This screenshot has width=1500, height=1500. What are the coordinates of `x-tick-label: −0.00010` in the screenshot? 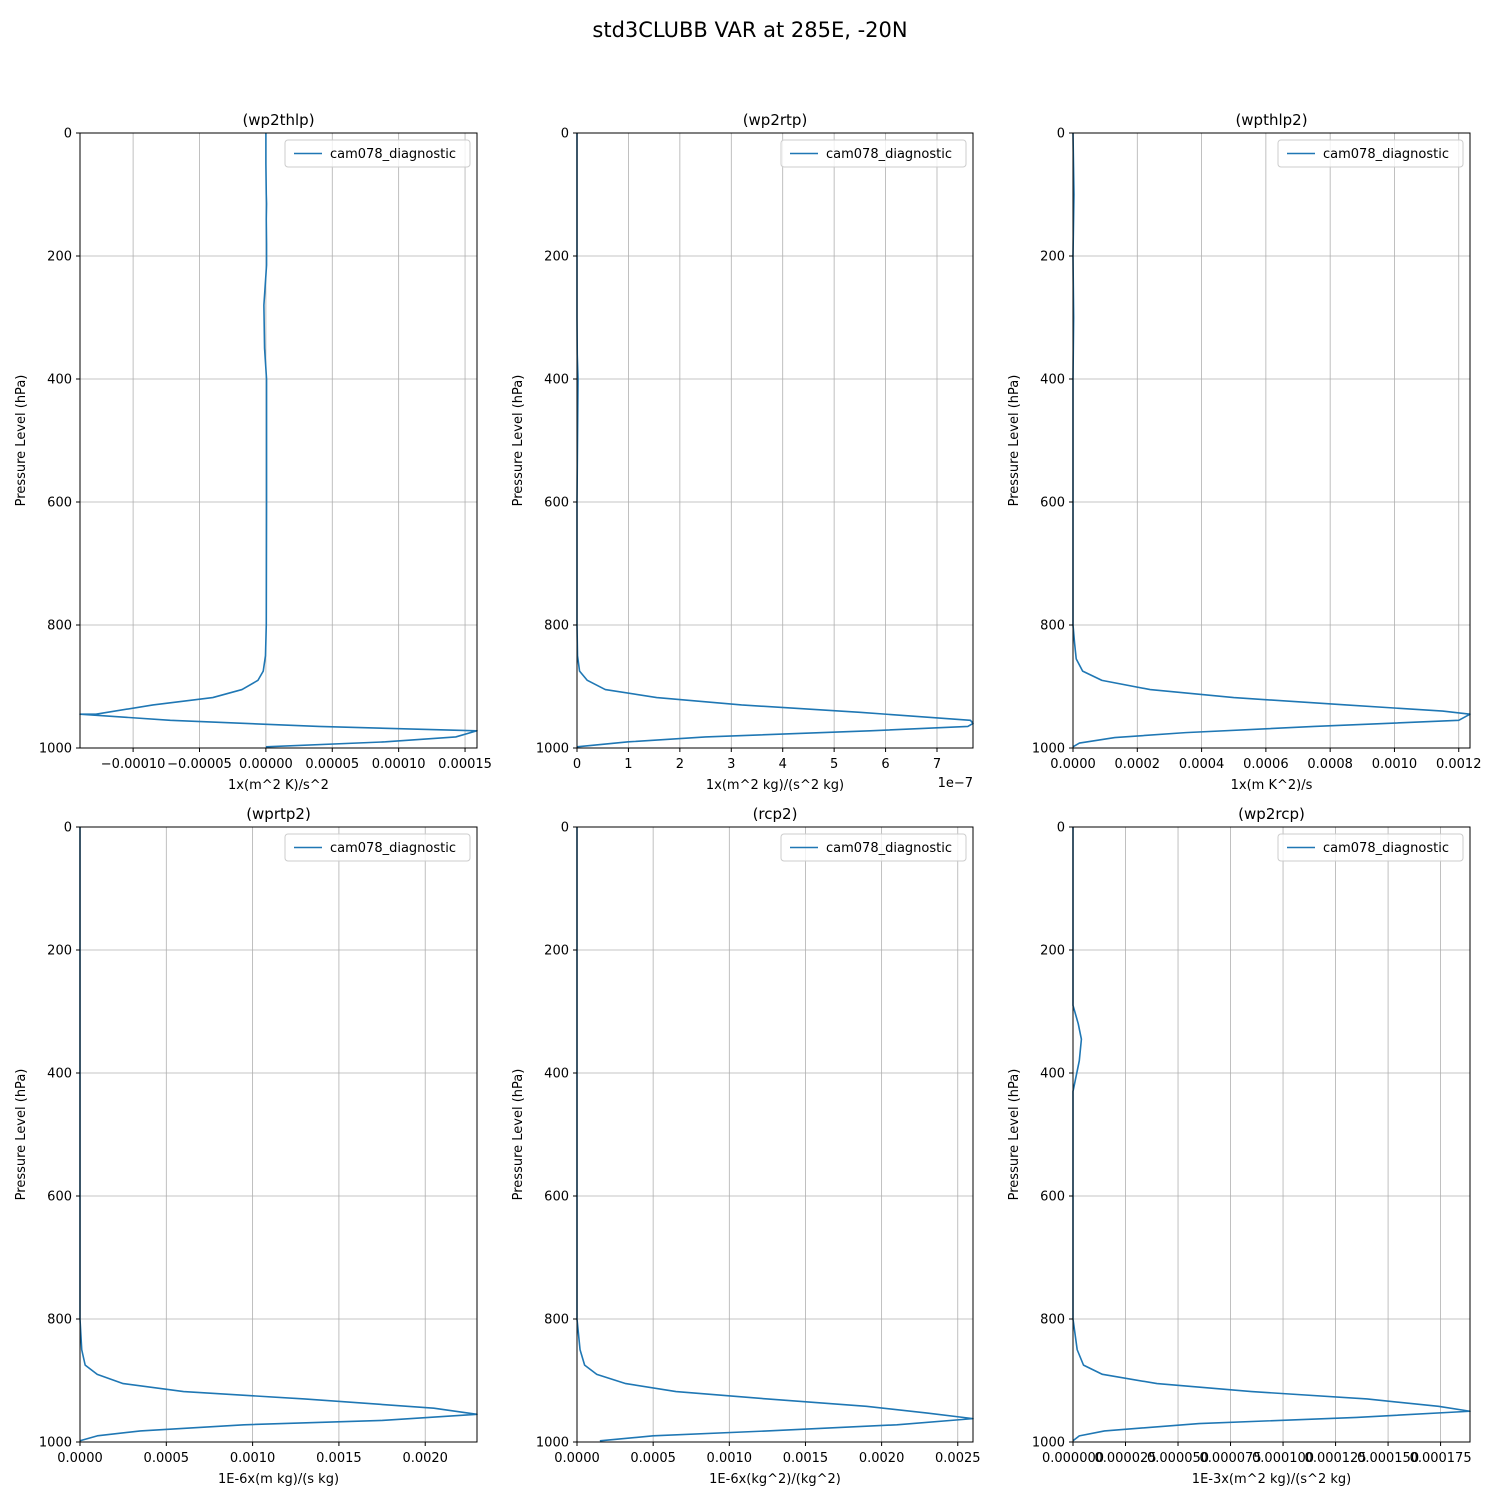 It's located at (133, 764).